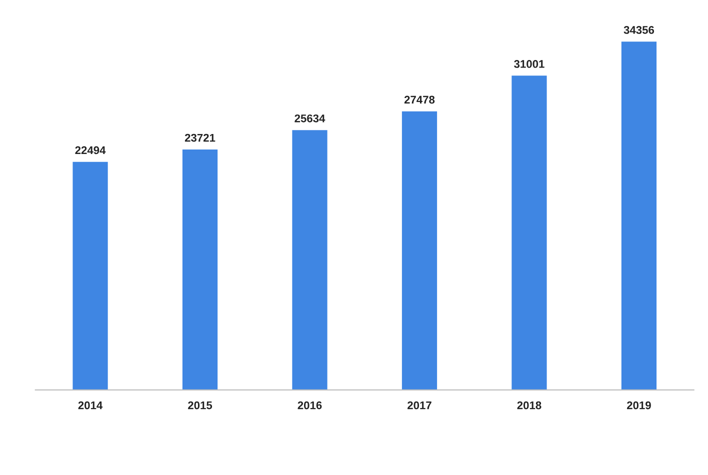  I want to click on data-label: 31001, so click(529, 64).